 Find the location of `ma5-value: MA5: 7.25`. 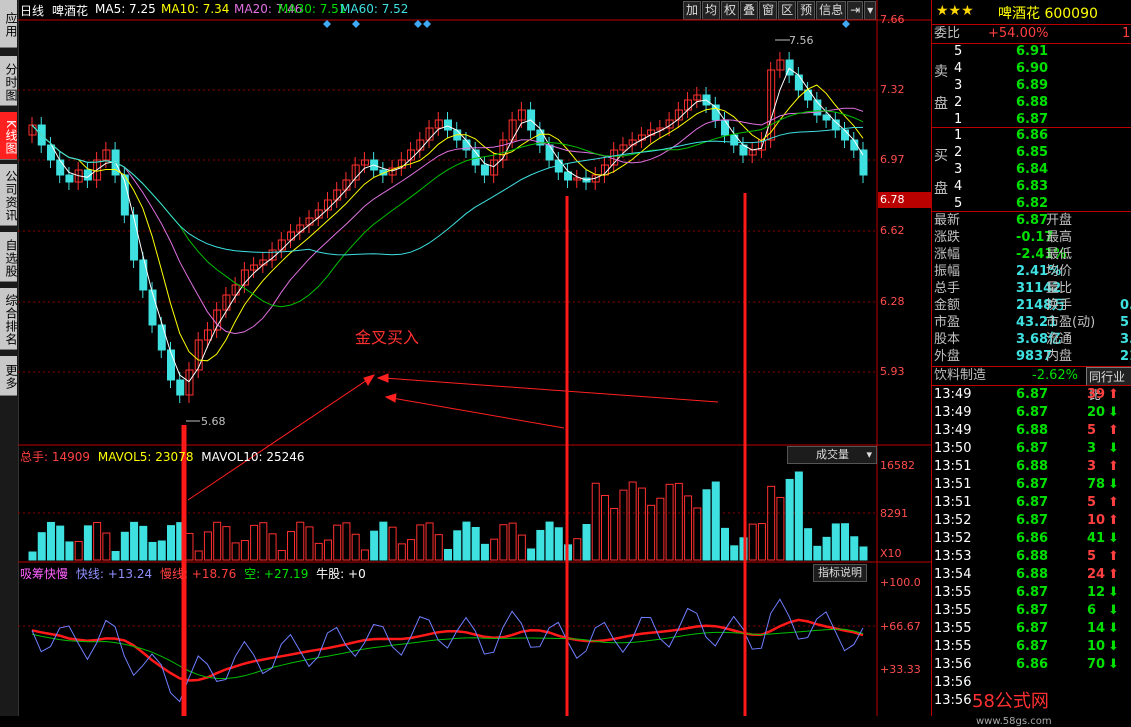

ma5-value: MA5: 7.25 is located at coordinates (125, 9).